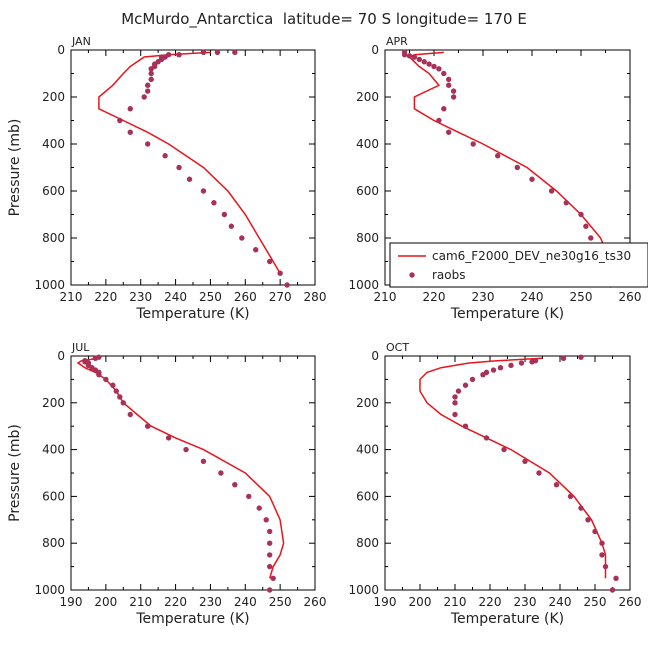  What do you see at coordinates (449, 275) in the screenshot?
I see `legend-obs-label: raobs` at bounding box center [449, 275].